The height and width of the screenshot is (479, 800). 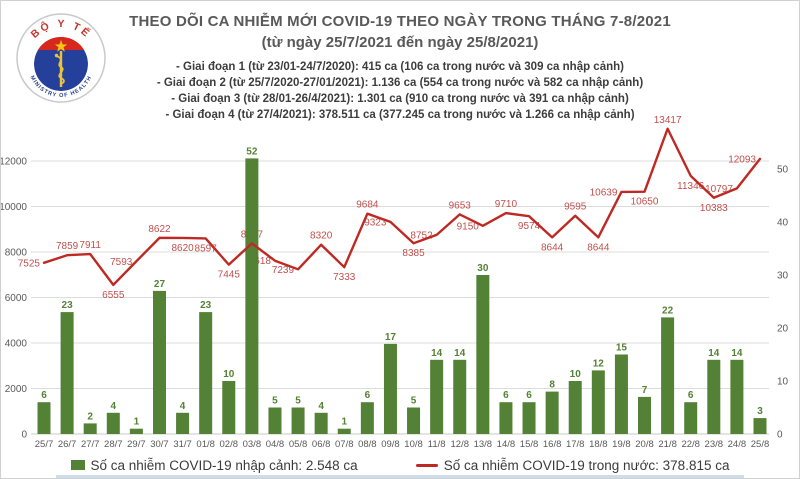 What do you see at coordinates (136, 431) in the screenshot?
I see `bar-29/7` at bounding box center [136, 431].